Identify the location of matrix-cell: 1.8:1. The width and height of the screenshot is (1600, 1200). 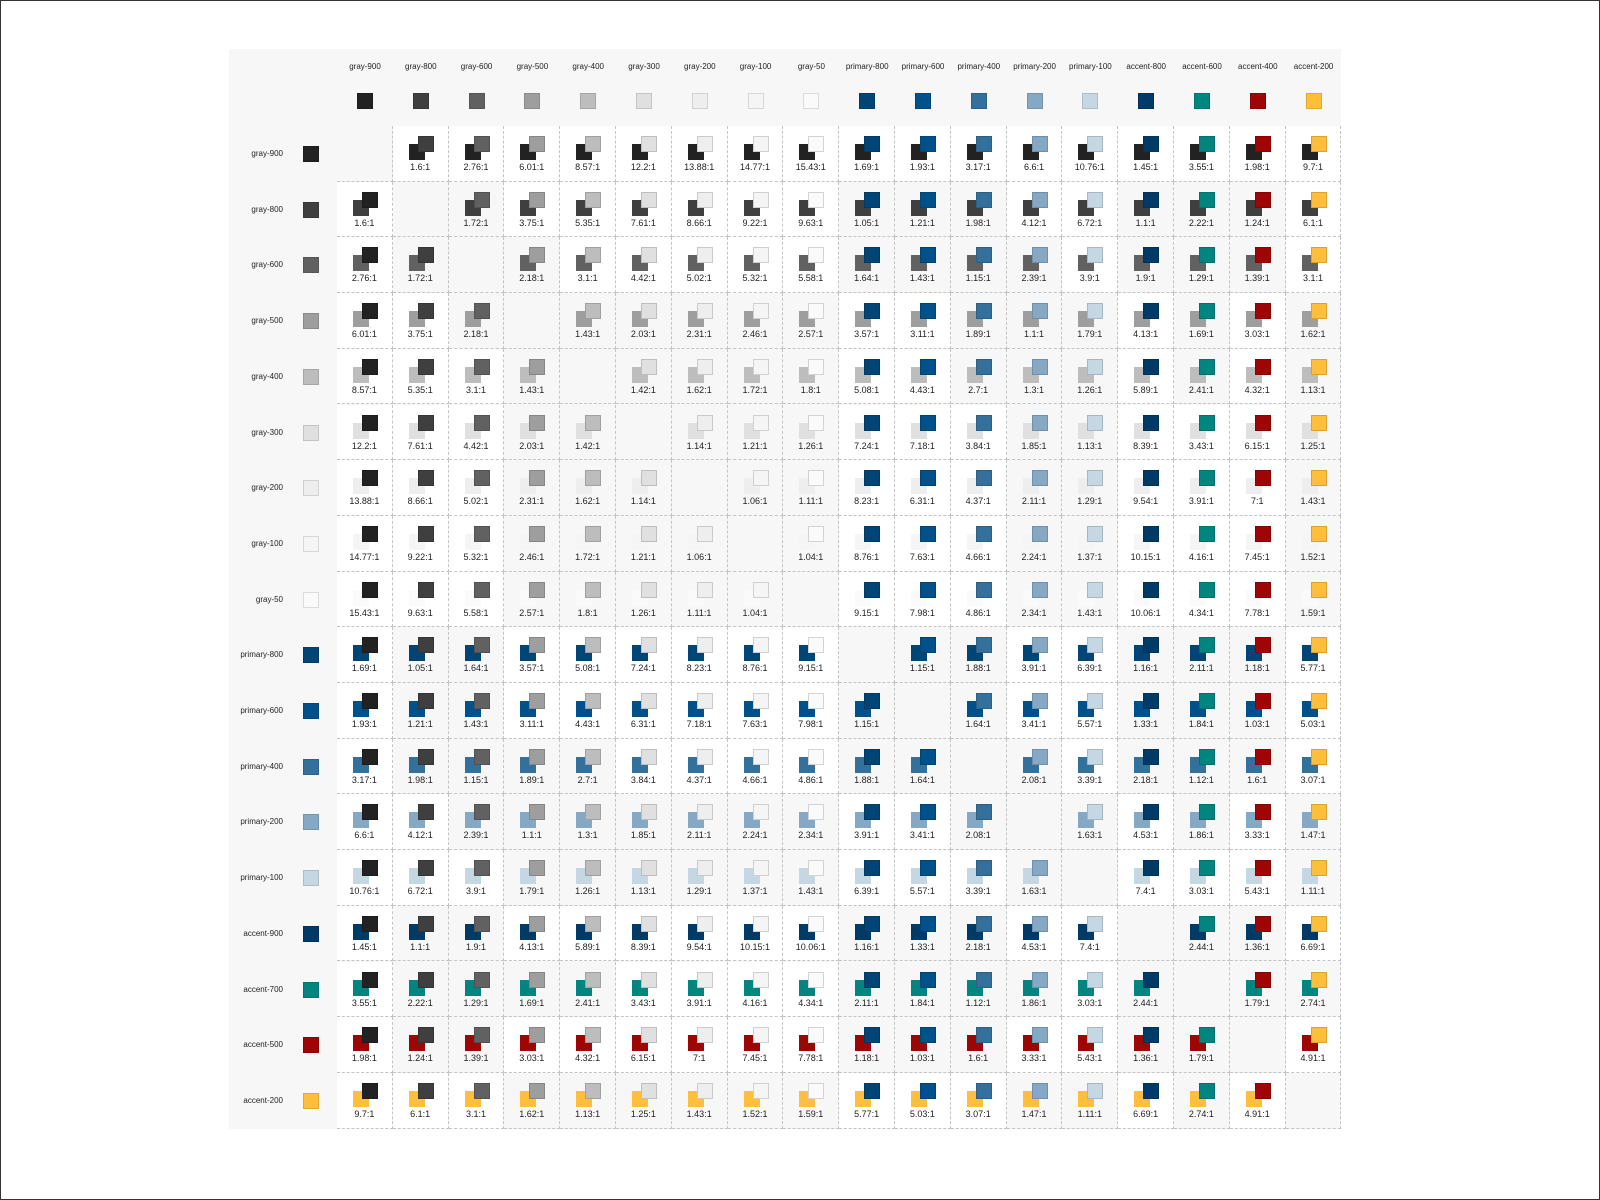
(811, 376).